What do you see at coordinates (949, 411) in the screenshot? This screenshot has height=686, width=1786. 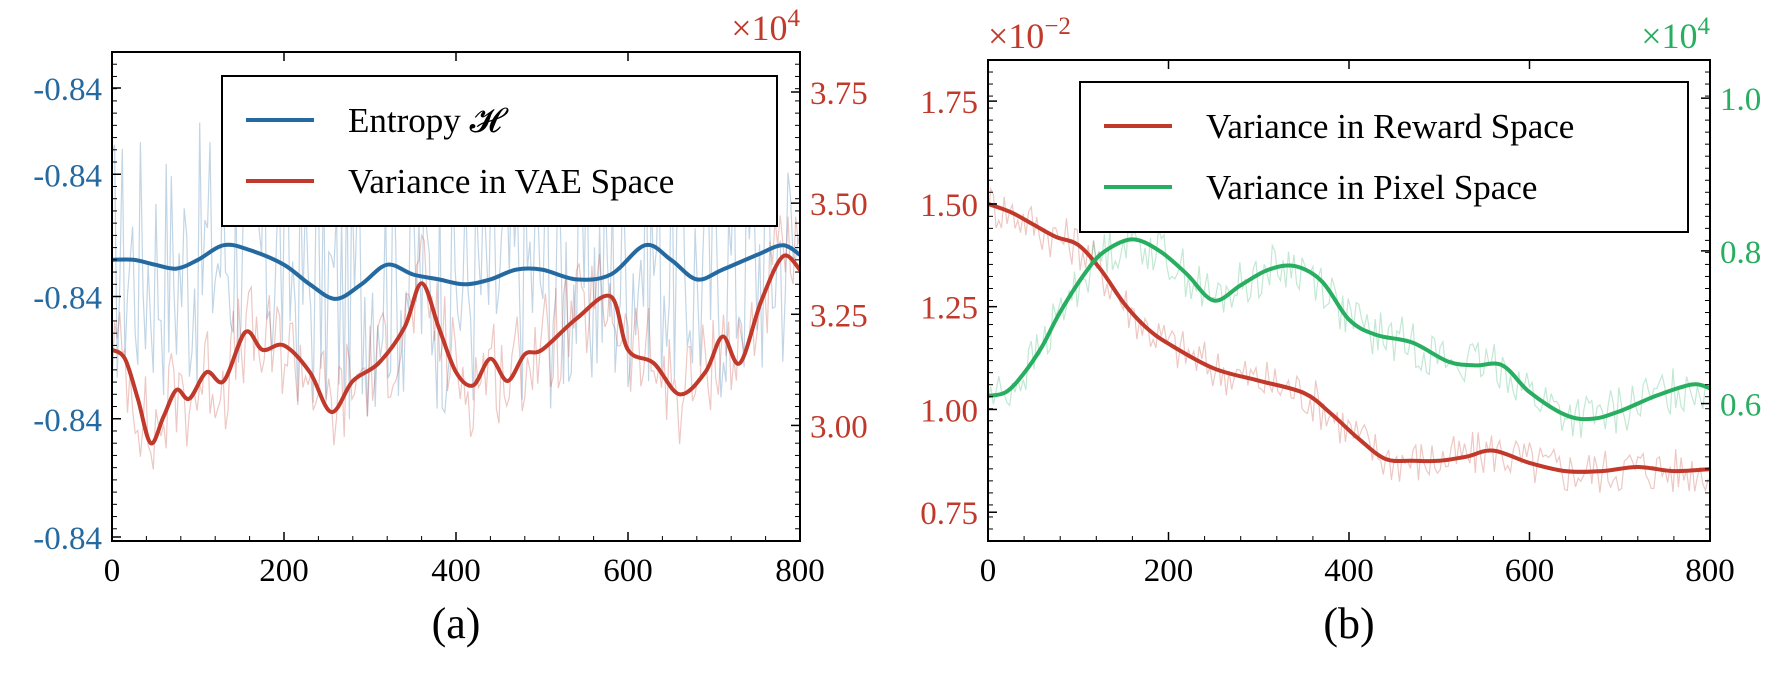 I see `y-left-tick-label: 1.00` at bounding box center [949, 411].